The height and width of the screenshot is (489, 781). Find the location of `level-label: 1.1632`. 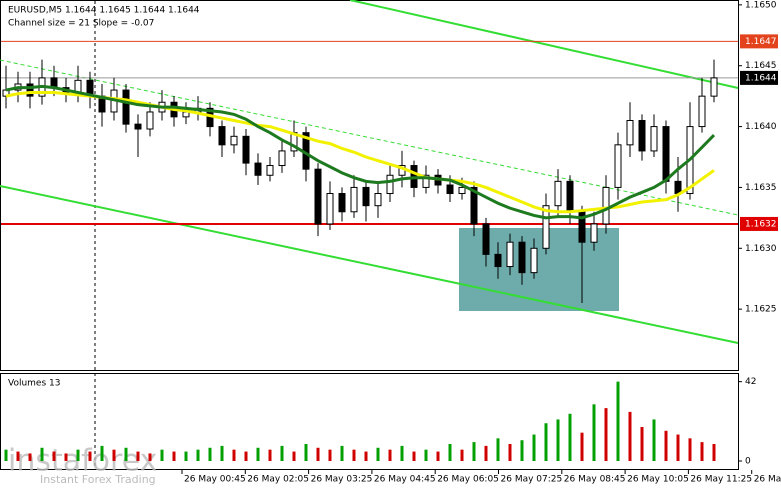

level-label: 1.1632 is located at coordinates (761, 224).